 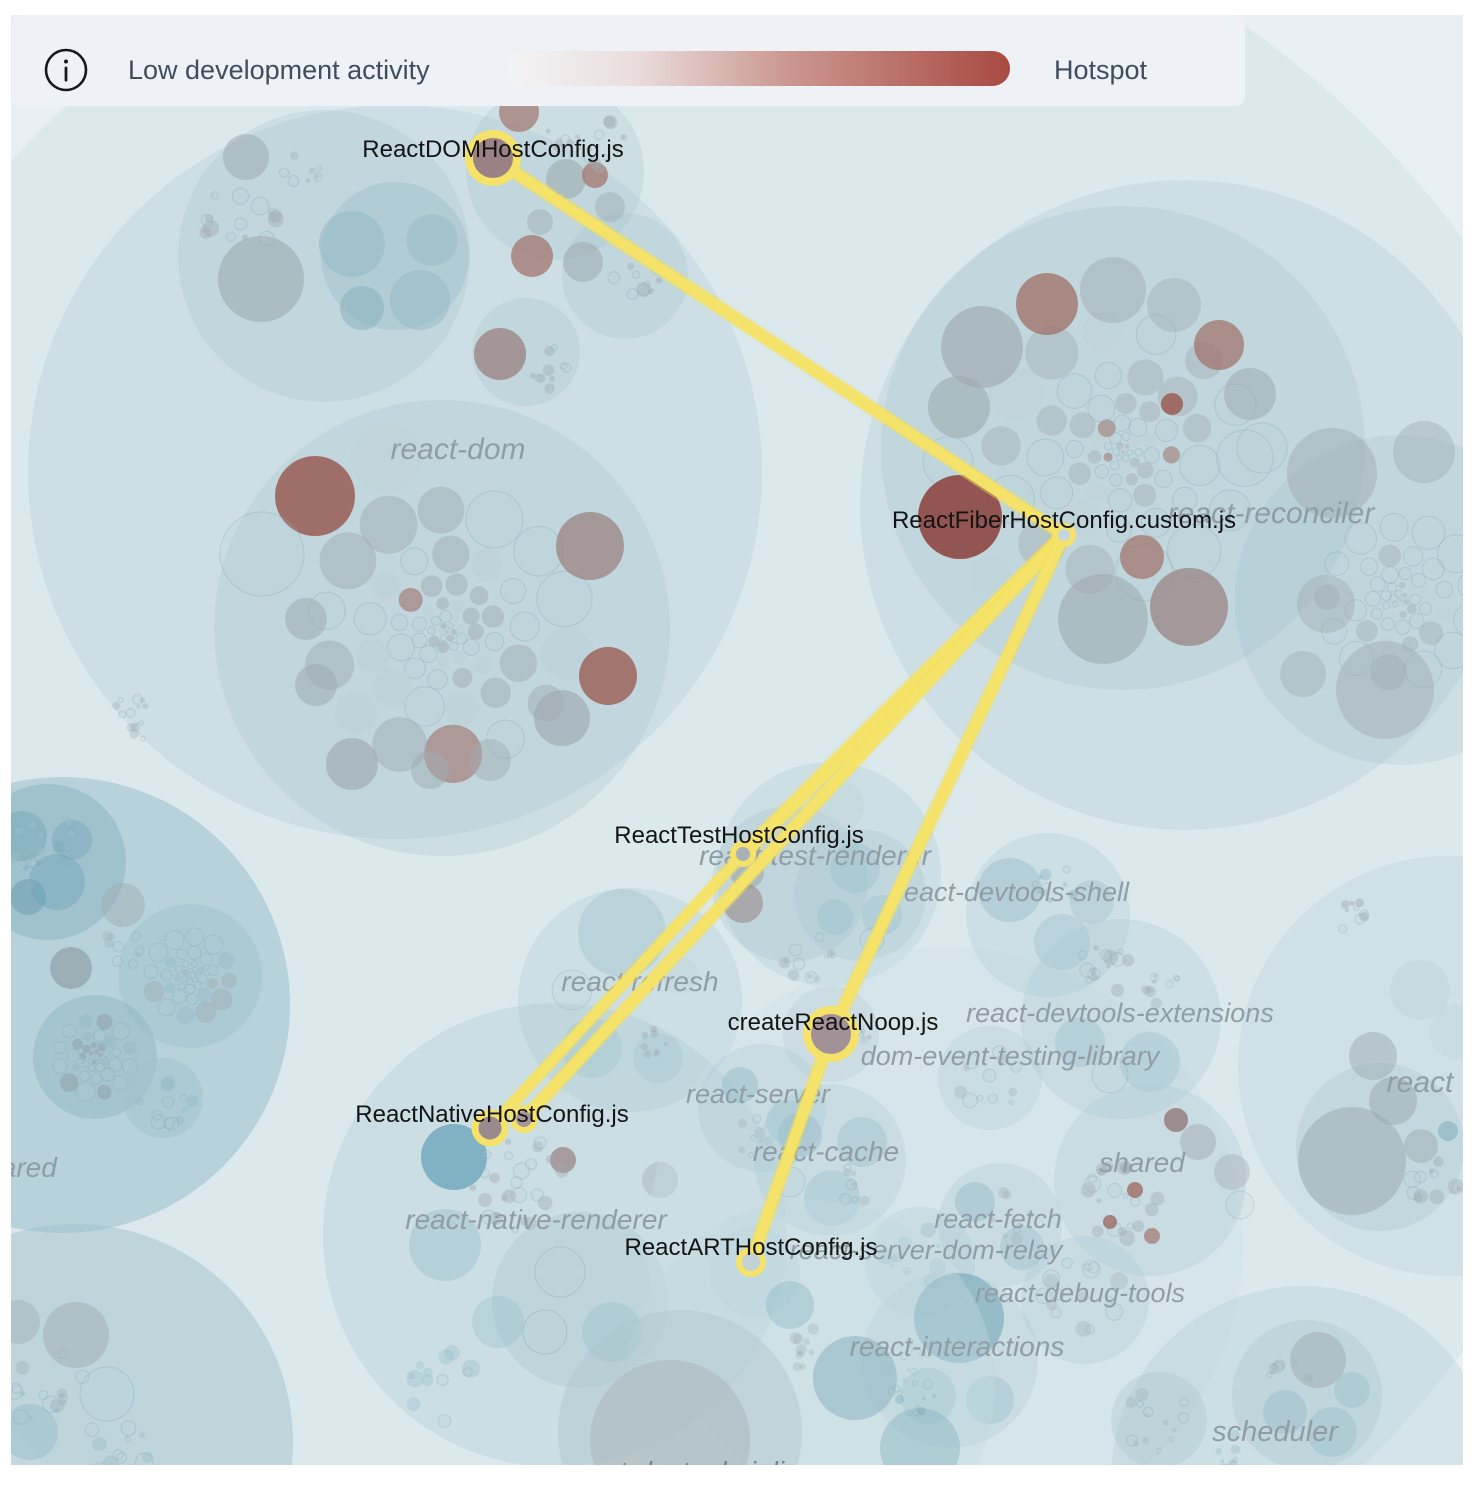 What do you see at coordinates (1101, 70) in the screenshot?
I see `svg-text: Hotspot` at bounding box center [1101, 70].